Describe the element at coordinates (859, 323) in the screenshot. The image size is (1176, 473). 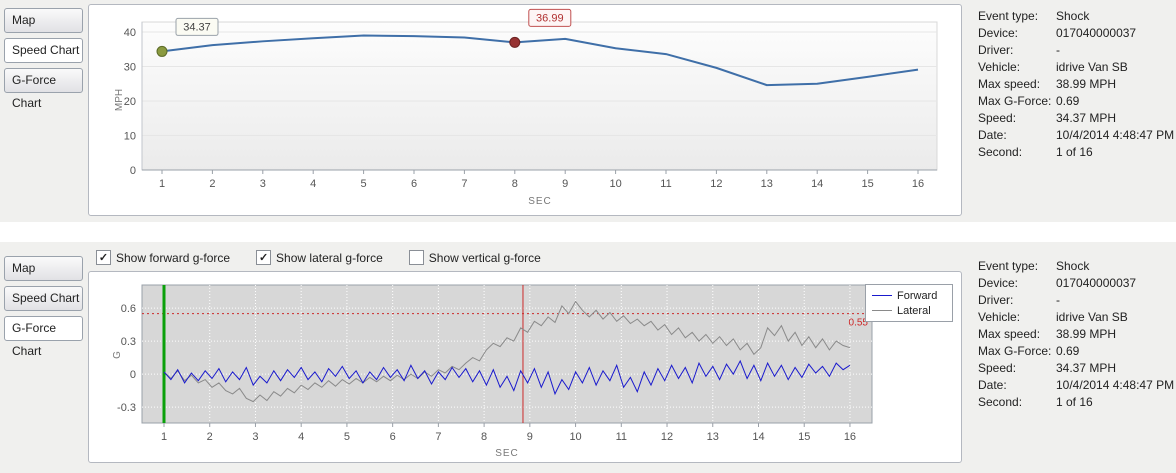
I see `svg-text: 0.55` at that location.